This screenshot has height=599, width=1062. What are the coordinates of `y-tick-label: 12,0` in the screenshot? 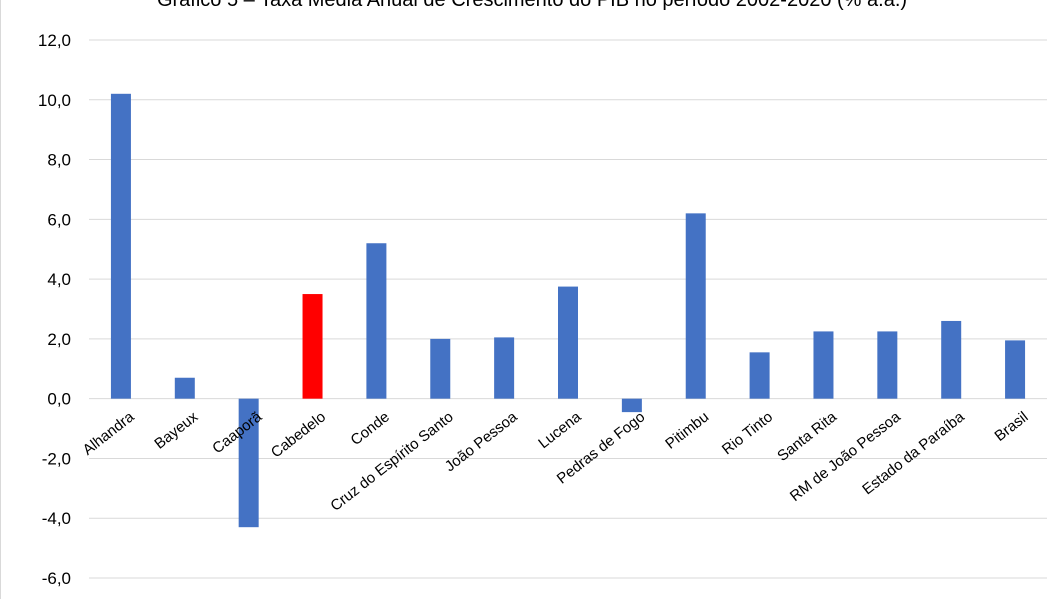 It's located at (54, 40).